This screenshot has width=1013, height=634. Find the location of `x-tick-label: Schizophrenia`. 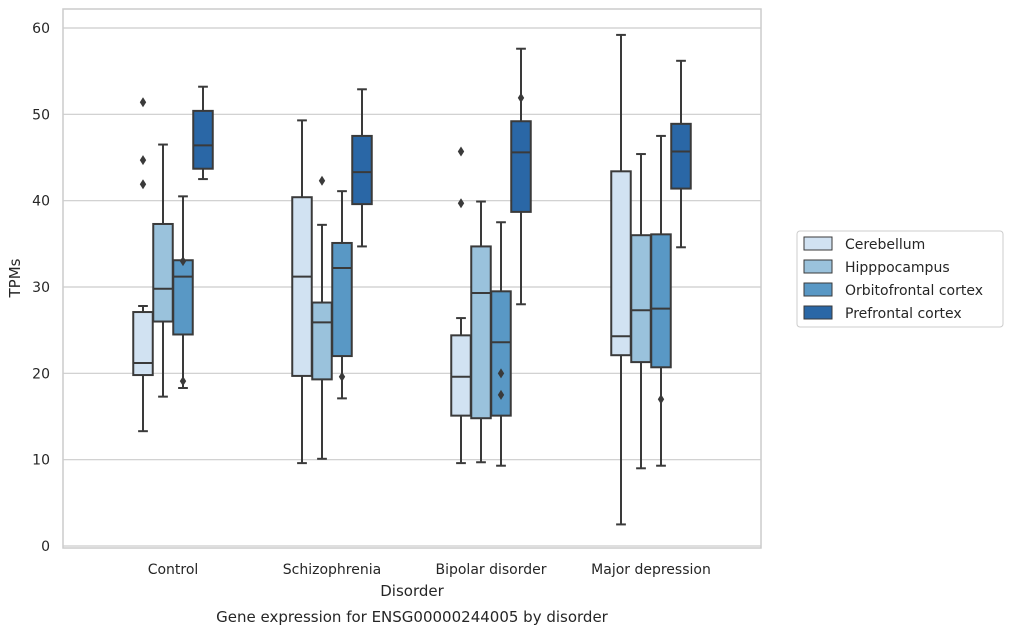

x-tick-label: Schizophrenia is located at coordinates (332, 570).